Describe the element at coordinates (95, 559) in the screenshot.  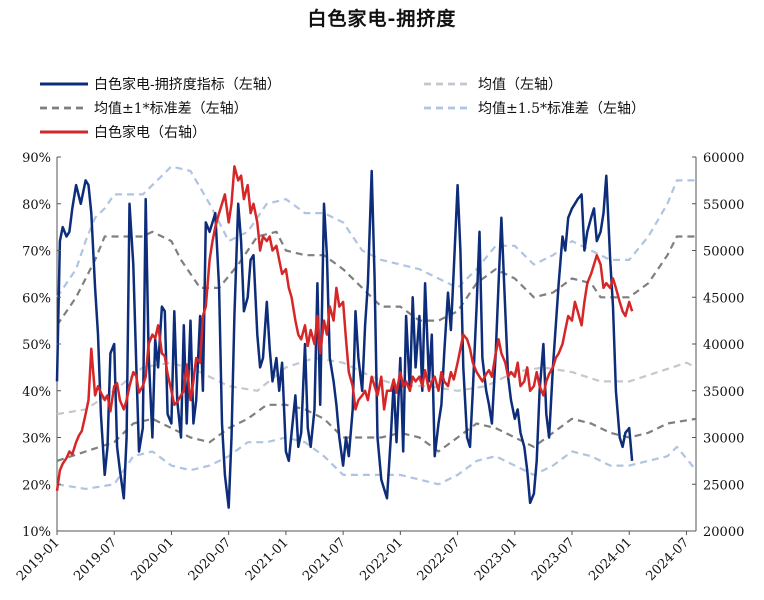
I see `x-tick-label: 2019-07` at that location.